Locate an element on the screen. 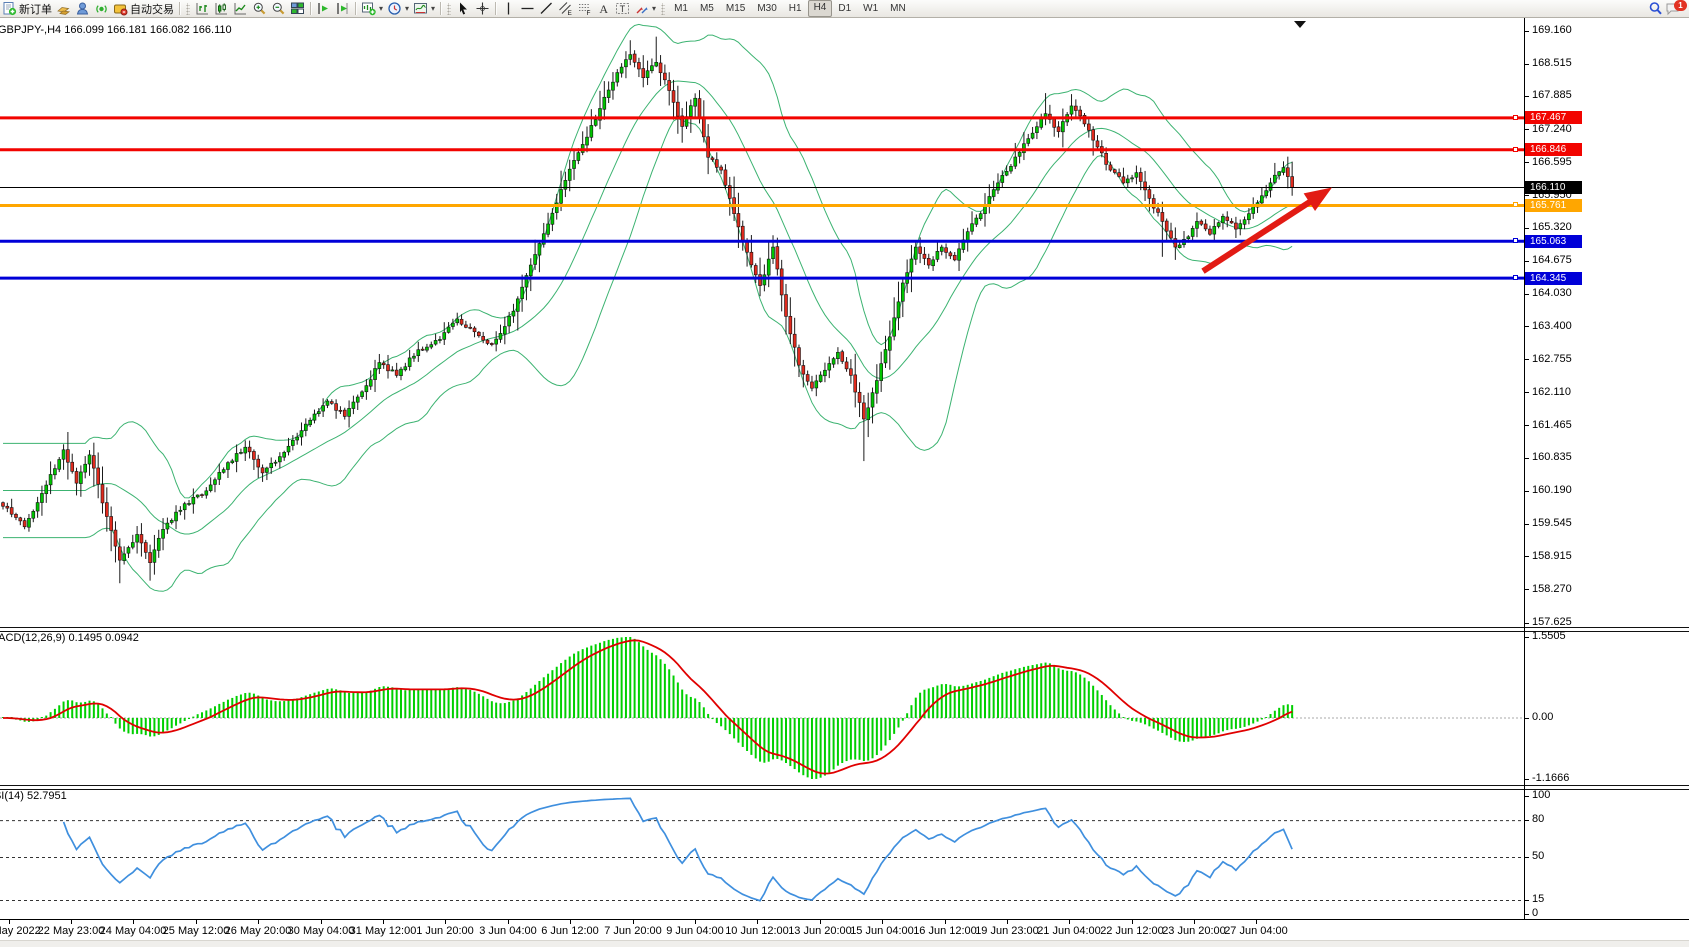 The image size is (1689, 947). templates-button: ▾ is located at coordinates (424, 9).